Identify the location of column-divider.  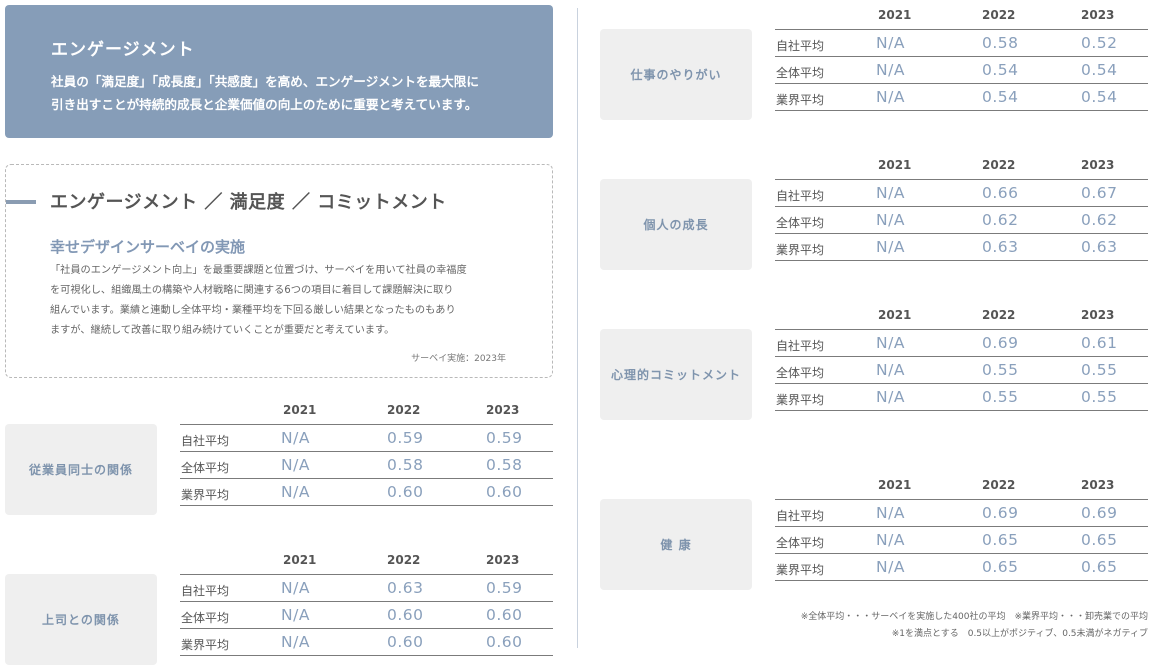
(577, 328).